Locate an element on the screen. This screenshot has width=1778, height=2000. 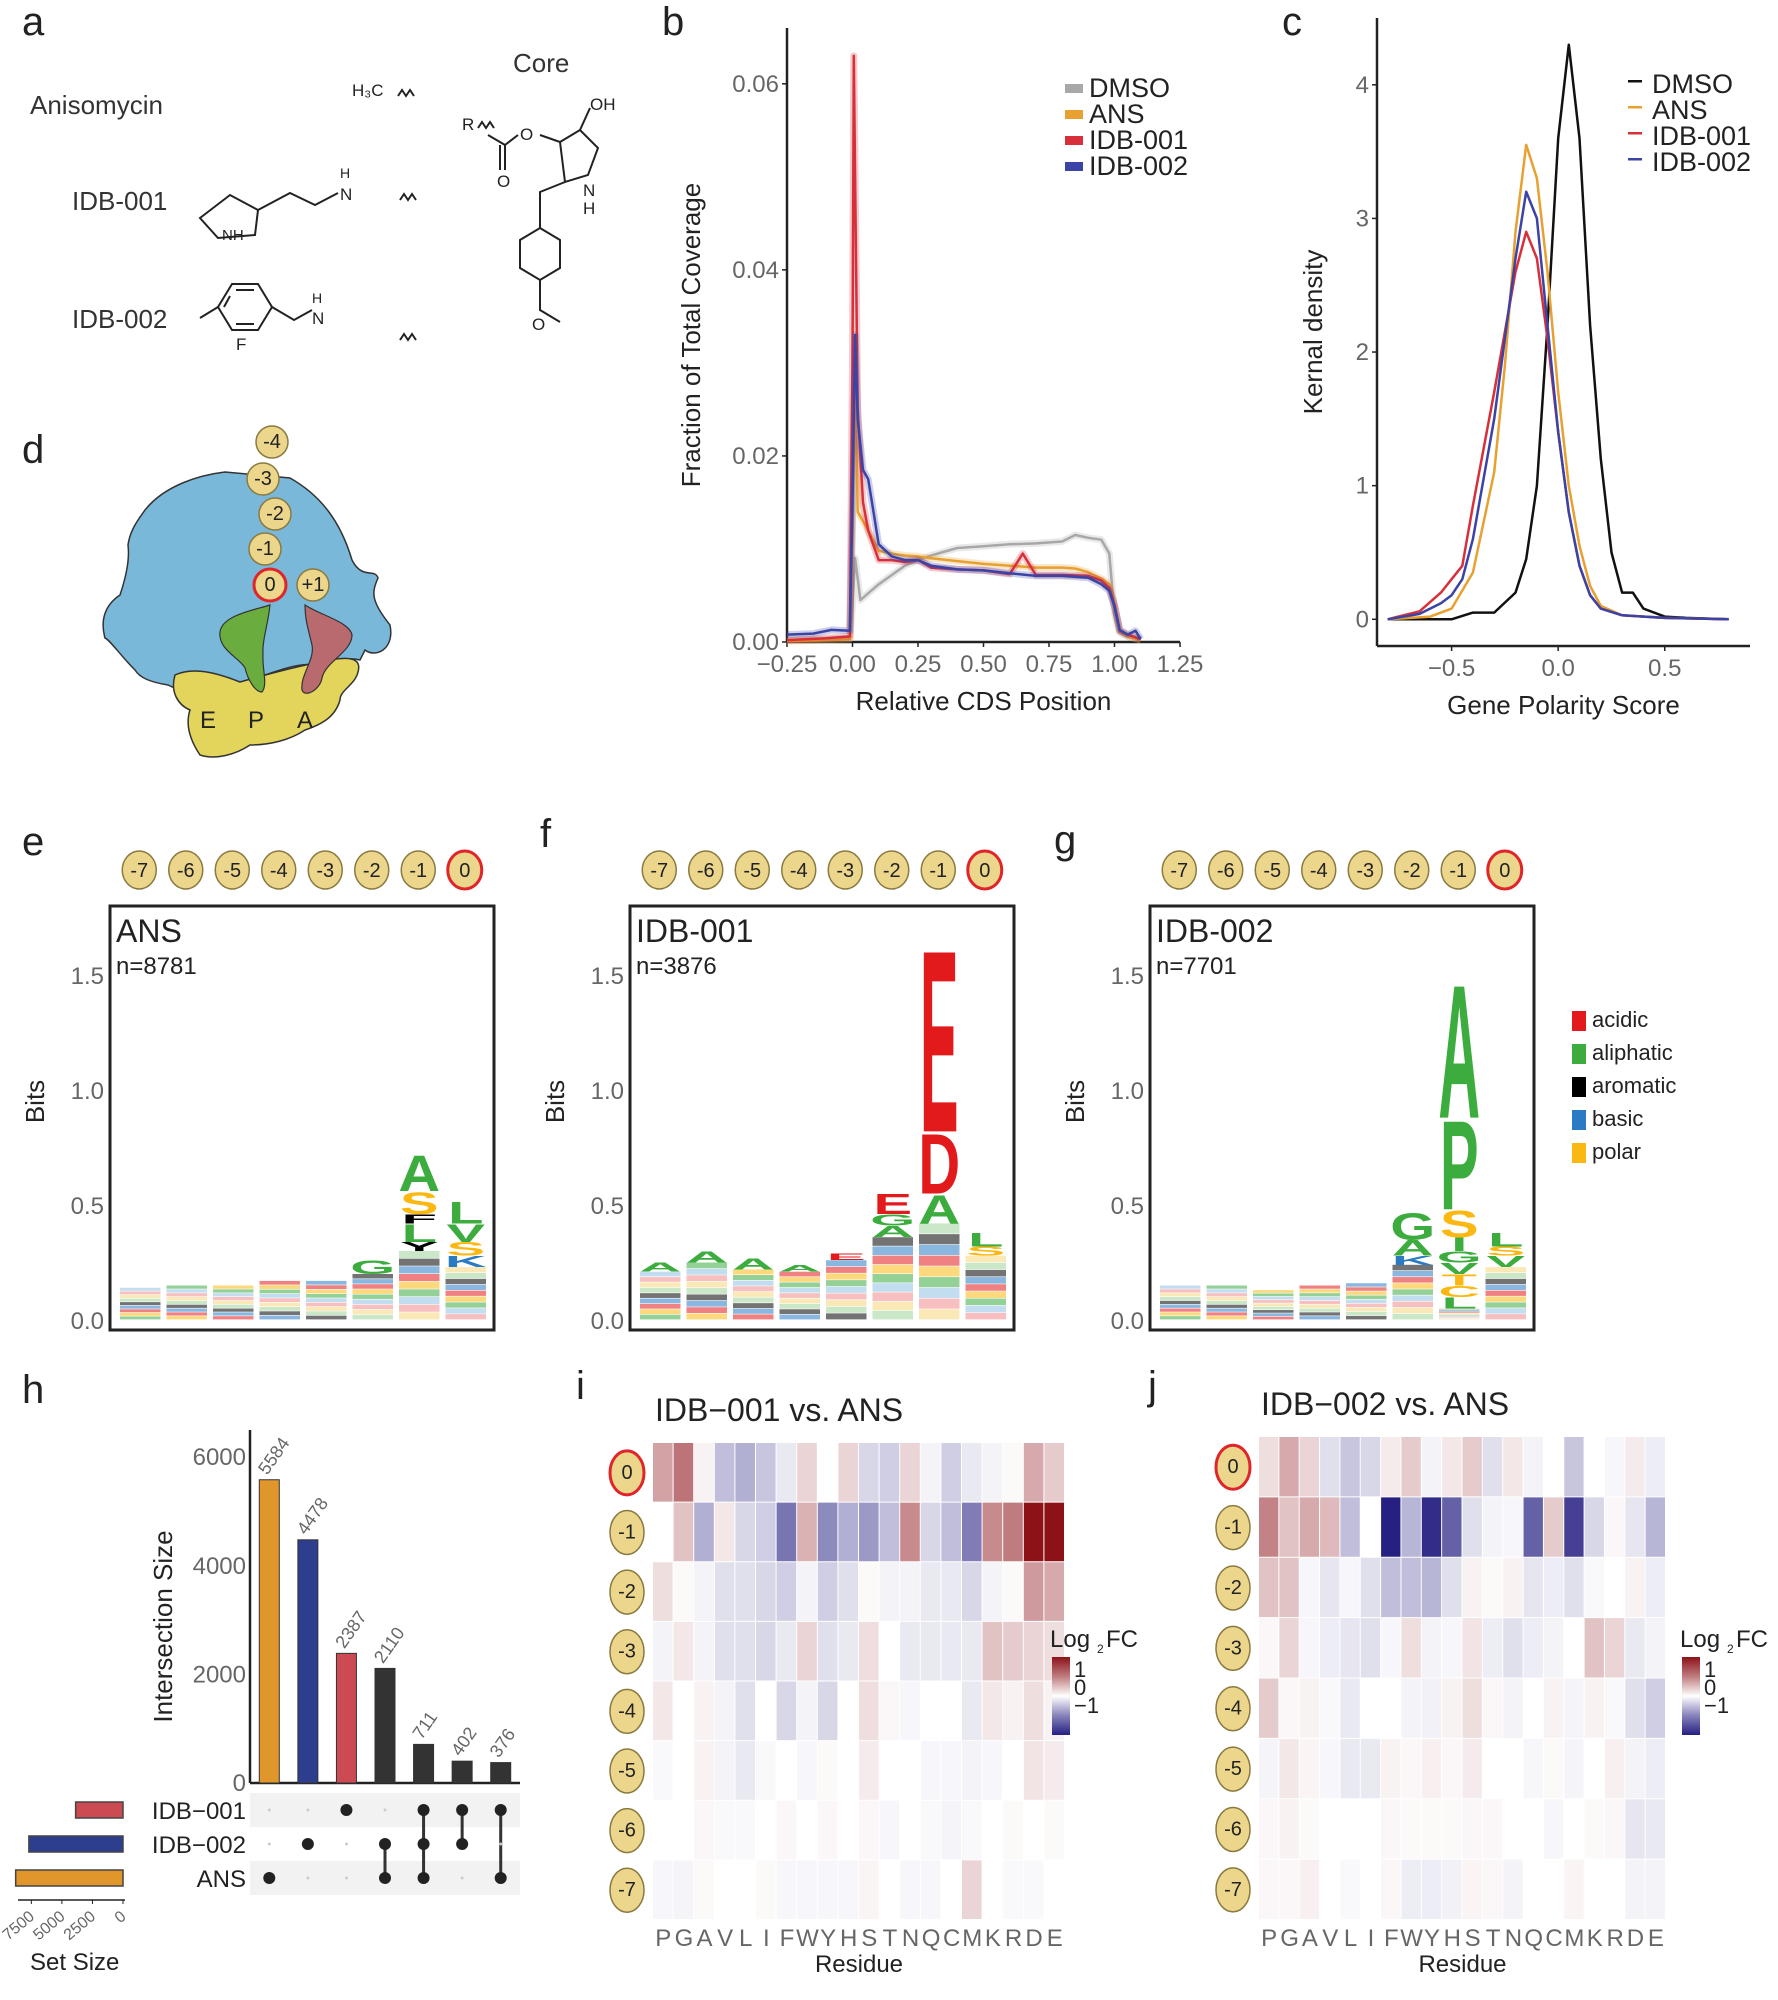
y-tick-label: 0.0 is located at coordinates (87, 1321).